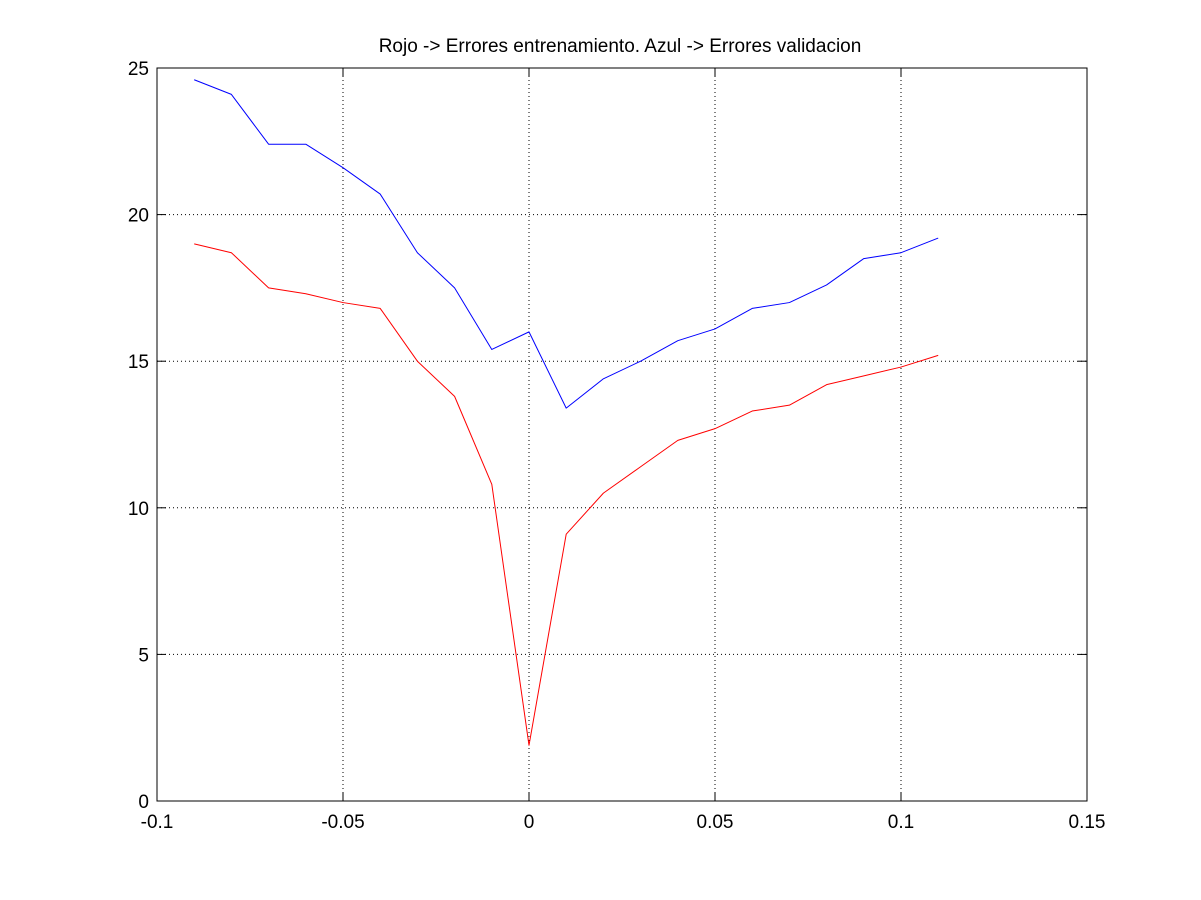 The image size is (1201, 900). What do you see at coordinates (157, 822) in the screenshot?
I see `x-tick-label: -0.1` at bounding box center [157, 822].